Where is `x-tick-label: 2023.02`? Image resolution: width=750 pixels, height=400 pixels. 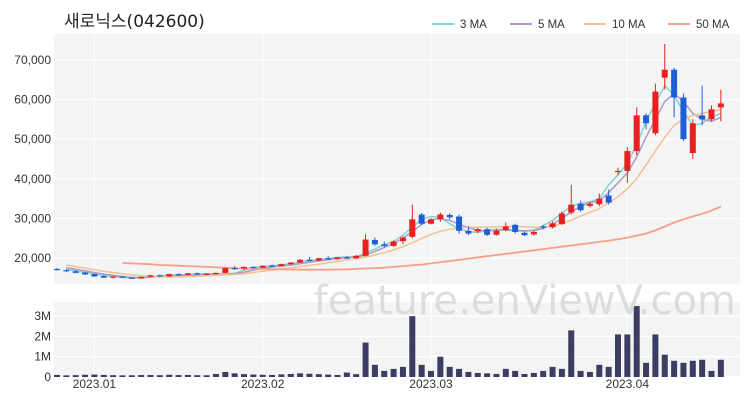
x-tick-label: 2023.02 is located at coordinates (263, 384).